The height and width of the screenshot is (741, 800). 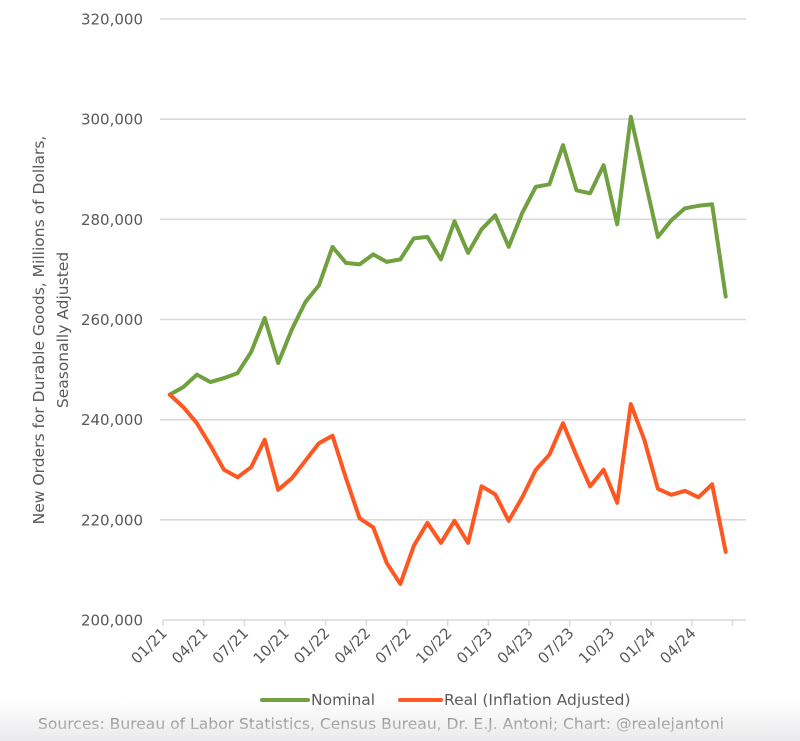 What do you see at coordinates (393, 645) in the screenshot?
I see `x-tick-label: 07/22` at bounding box center [393, 645].